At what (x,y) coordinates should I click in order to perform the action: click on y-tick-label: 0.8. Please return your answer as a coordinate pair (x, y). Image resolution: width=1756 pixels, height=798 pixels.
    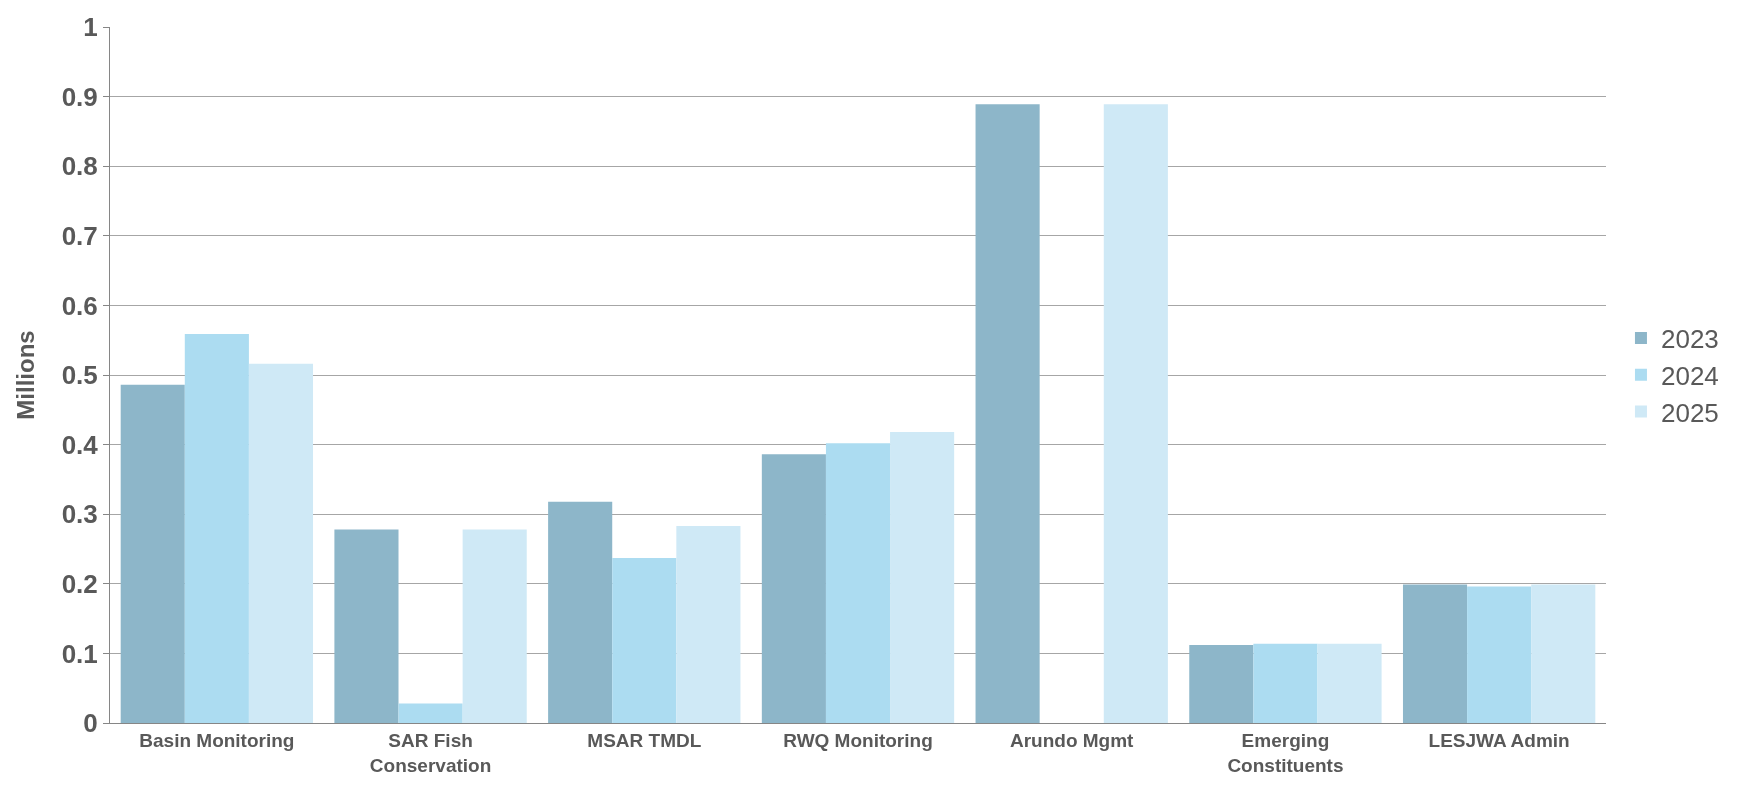
    Looking at the image, I should click on (79, 166).